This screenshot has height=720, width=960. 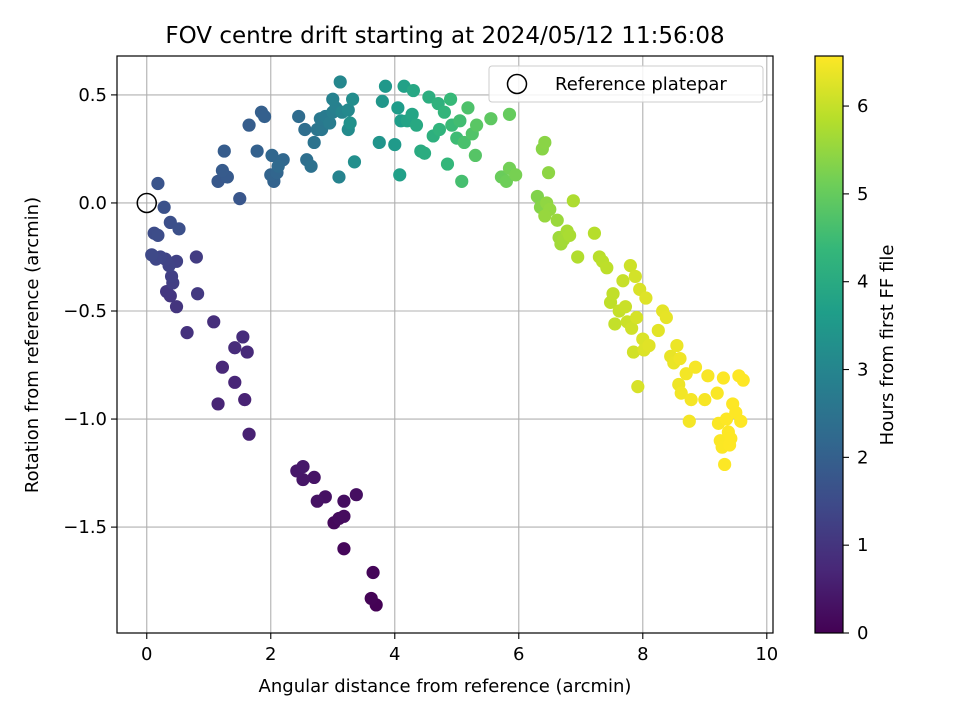 What do you see at coordinates (829, 344) in the screenshot?
I see `colorbar-gradient` at bounding box center [829, 344].